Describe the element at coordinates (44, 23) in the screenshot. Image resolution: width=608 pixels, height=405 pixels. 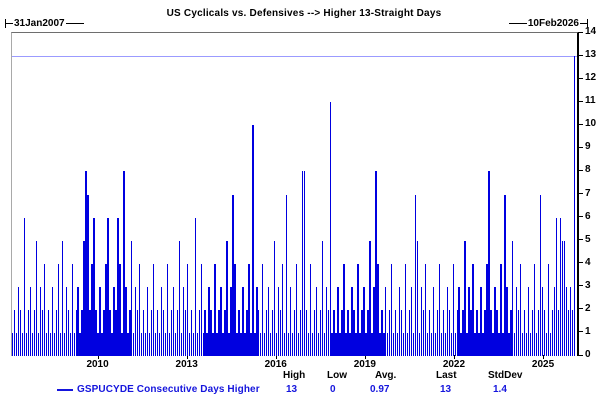
I see `date-range-start: 31Jan2007` at that location.